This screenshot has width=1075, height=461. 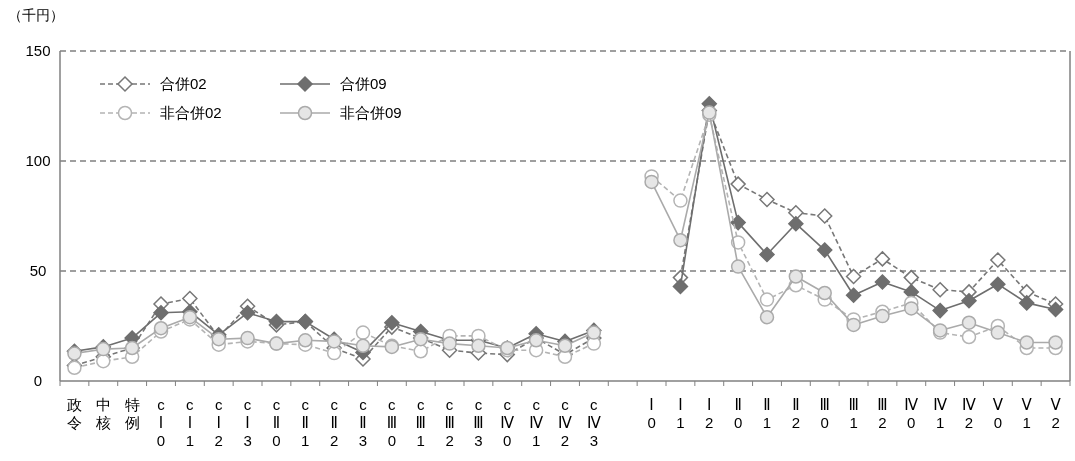 What do you see at coordinates (334, 422) in the screenshot?
I see `x-tick-label: cⅡ2` at bounding box center [334, 422].